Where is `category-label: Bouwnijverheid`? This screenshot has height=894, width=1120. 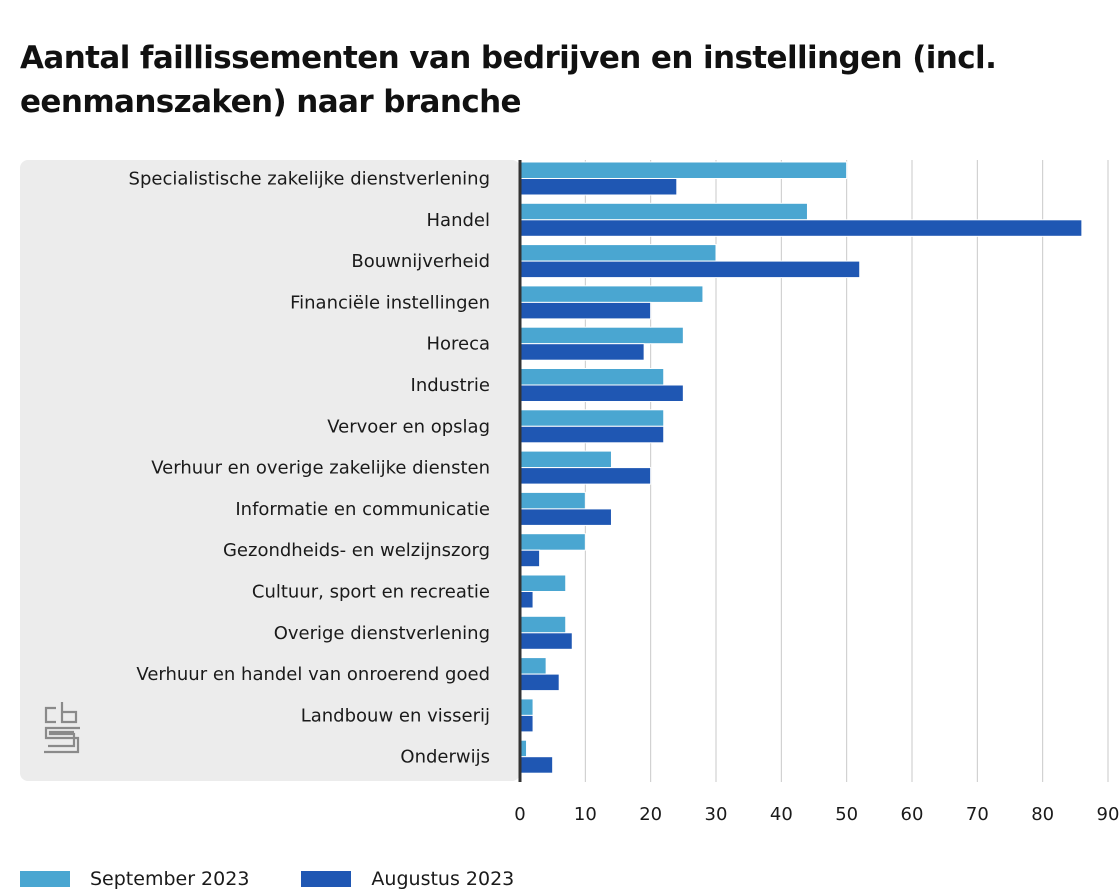 category-label: Bouwnijverheid is located at coordinates (420, 261).